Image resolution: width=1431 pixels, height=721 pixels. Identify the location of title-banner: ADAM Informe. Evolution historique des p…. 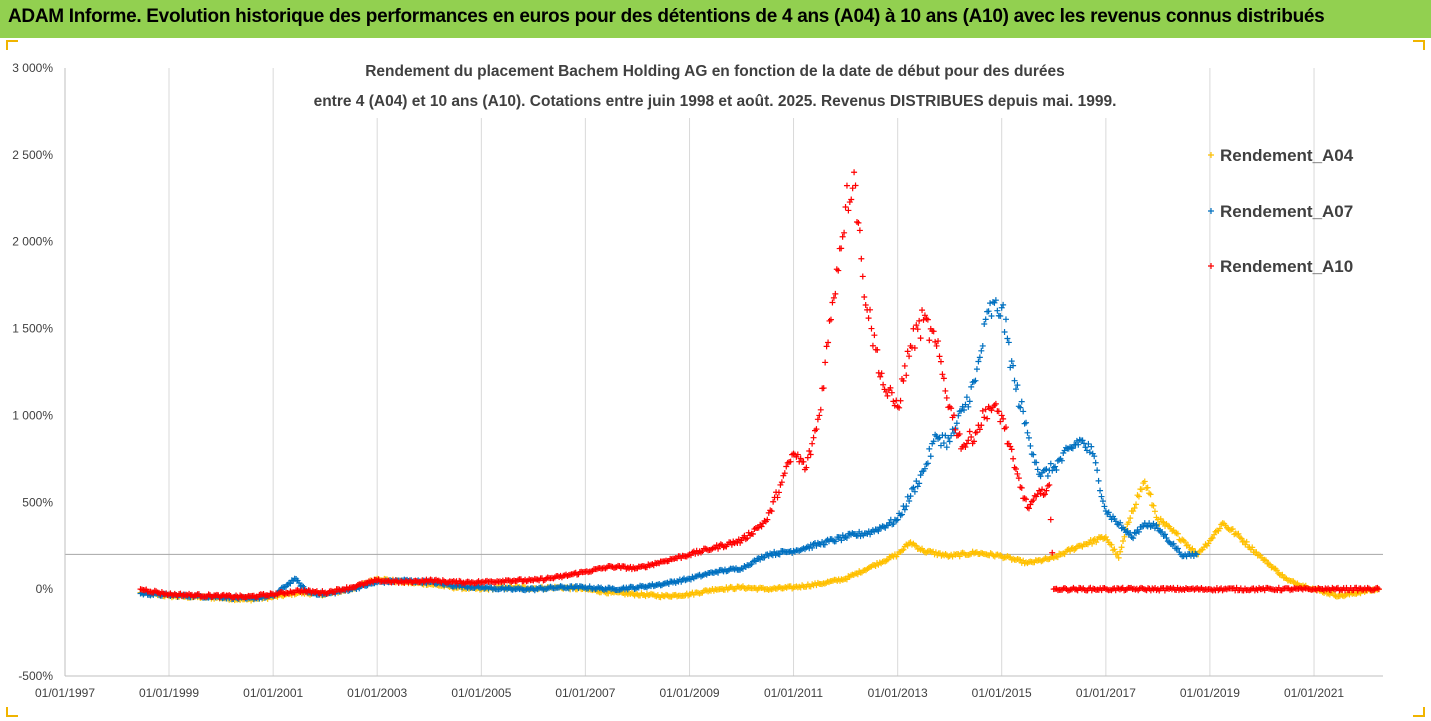
(715, 19).